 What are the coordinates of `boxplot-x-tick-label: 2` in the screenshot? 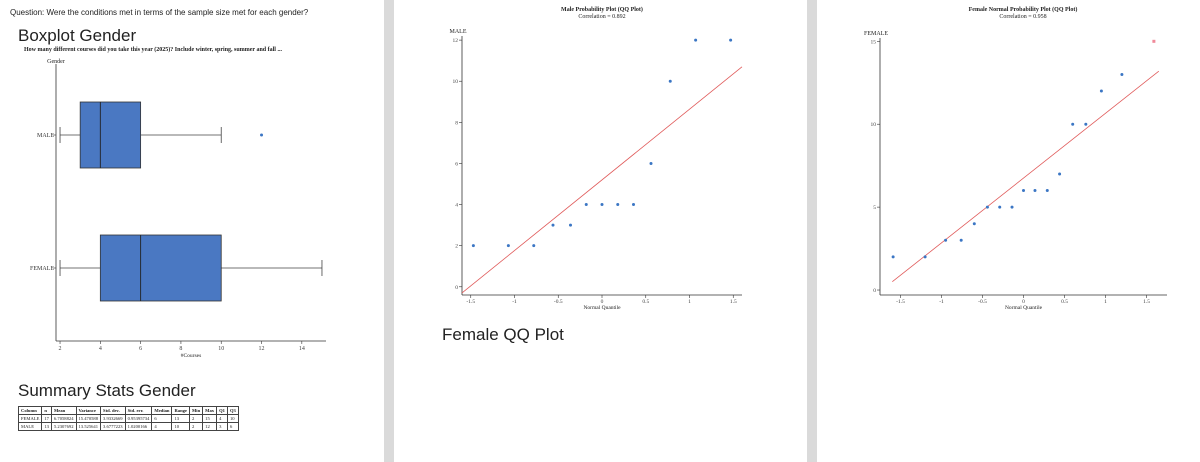 It's located at (60, 349).